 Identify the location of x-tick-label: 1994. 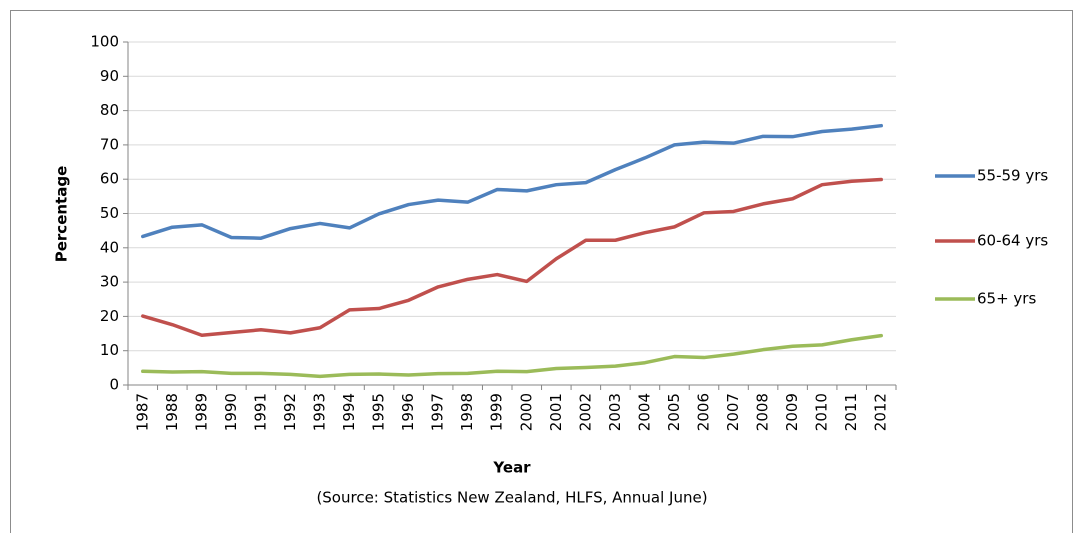
(349, 412).